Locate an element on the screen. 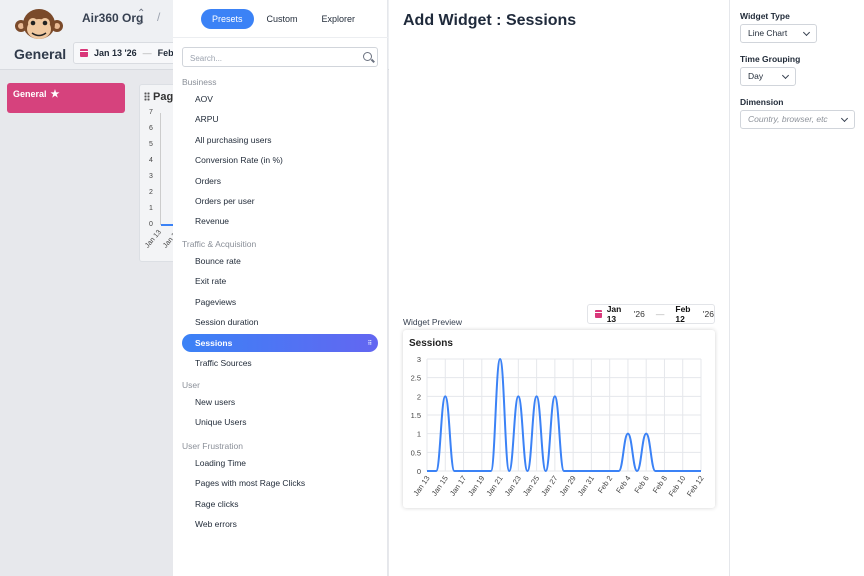  metric-item: Conversion Rate (in %) is located at coordinates (280, 160).